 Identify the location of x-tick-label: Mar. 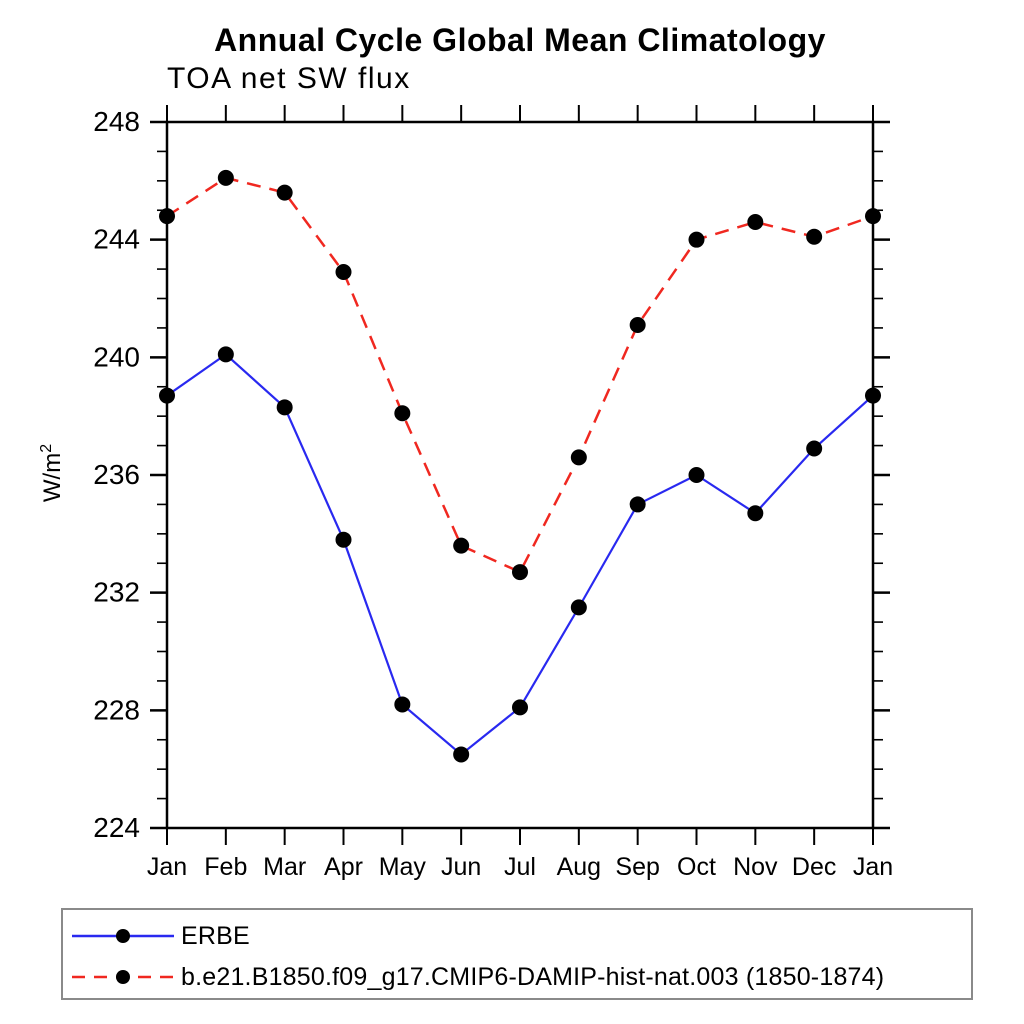
(284, 867).